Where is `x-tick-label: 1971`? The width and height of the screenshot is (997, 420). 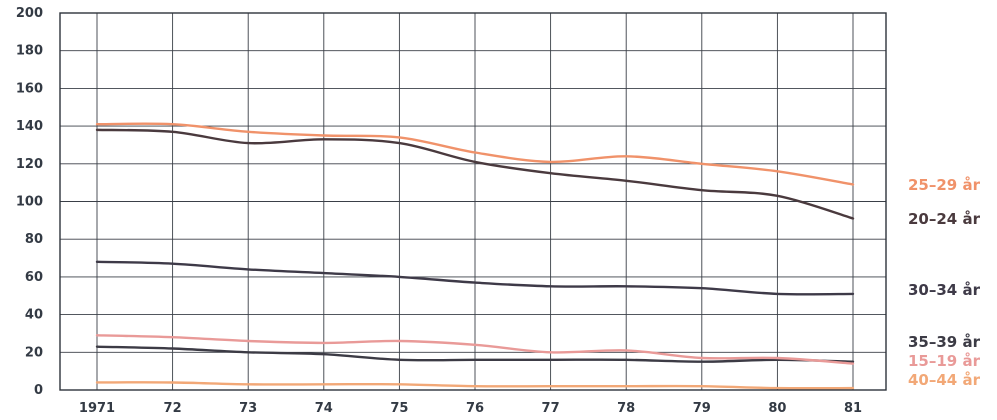 x-tick-label: 1971 is located at coordinates (97, 408).